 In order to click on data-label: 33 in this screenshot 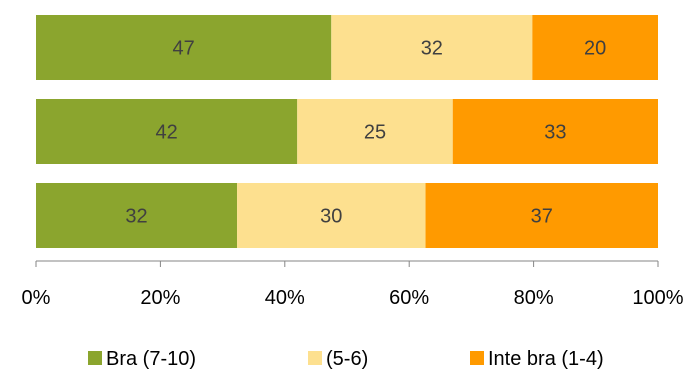, I will do `click(555, 133)`.